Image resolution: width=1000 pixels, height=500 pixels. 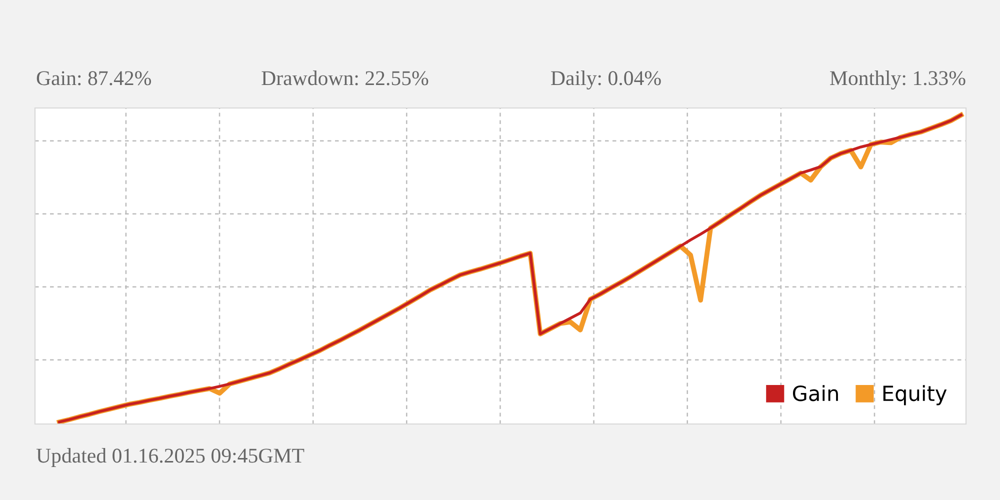 I want to click on text: Monthly: 1.33%, so click(x=898, y=80).